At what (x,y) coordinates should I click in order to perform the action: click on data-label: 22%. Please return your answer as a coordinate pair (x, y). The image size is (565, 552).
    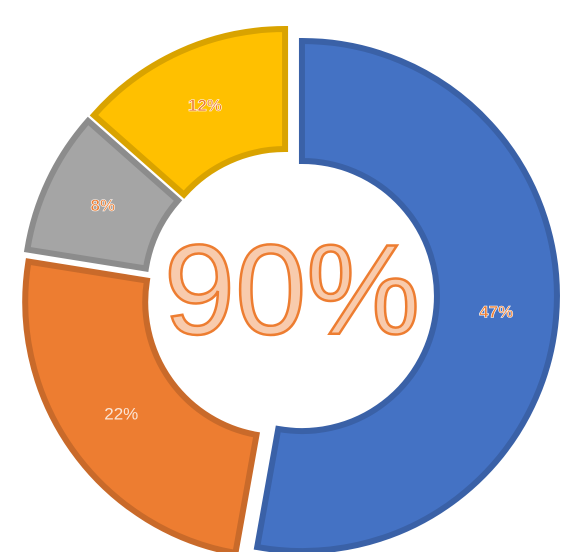
    Looking at the image, I should click on (121, 413).